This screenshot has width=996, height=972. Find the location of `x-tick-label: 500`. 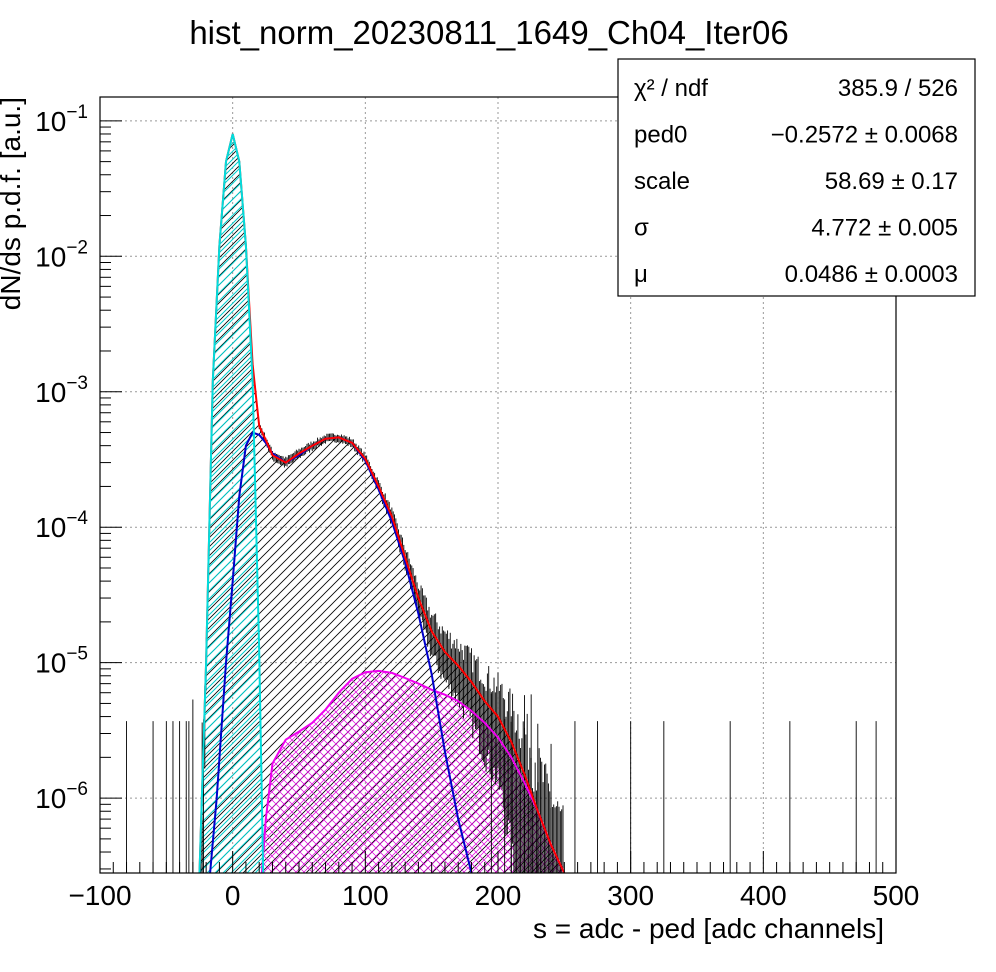

x-tick-label: 500 is located at coordinates (896, 895).